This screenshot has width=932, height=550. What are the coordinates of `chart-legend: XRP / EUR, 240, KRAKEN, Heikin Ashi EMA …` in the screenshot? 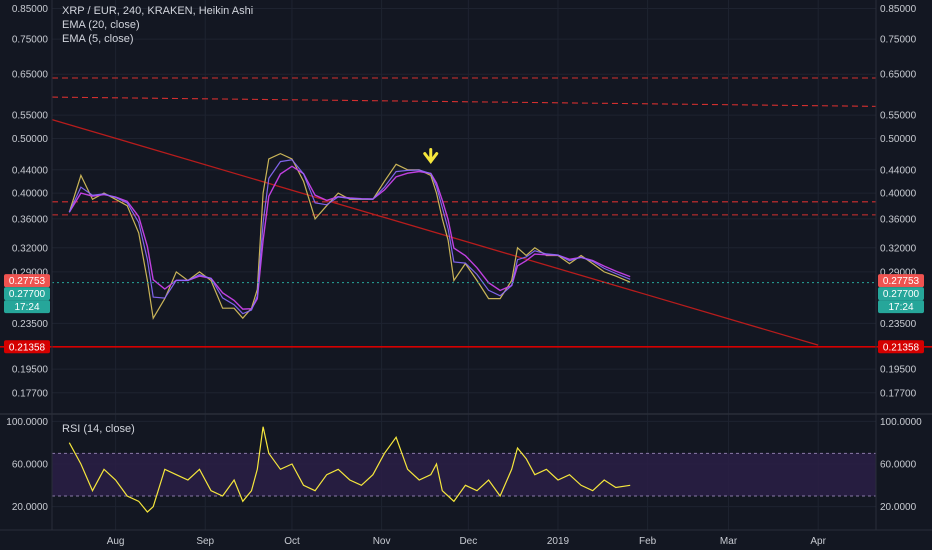 It's located at (157, 25).